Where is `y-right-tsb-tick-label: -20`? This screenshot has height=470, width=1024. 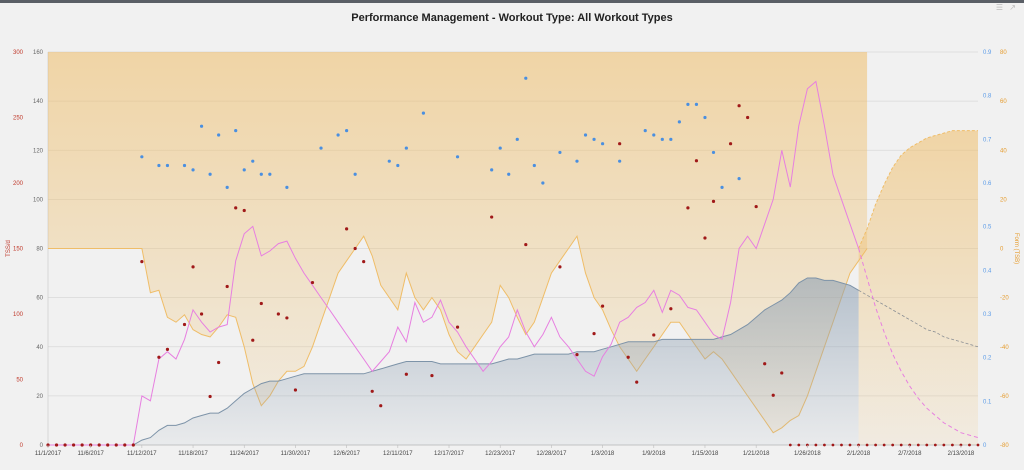
y-right-tsb-tick-label: -20 is located at coordinates (1004, 299).